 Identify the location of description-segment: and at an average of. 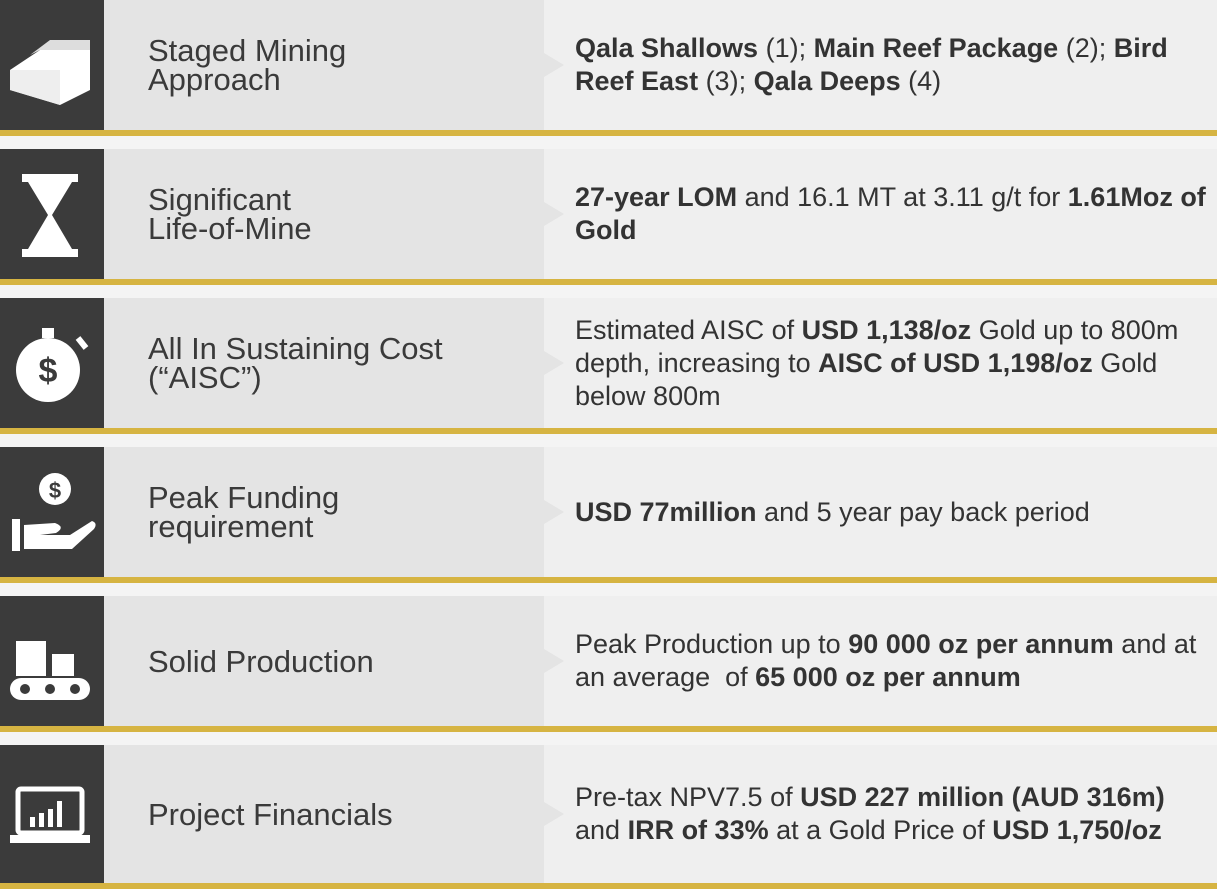
(889, 660).